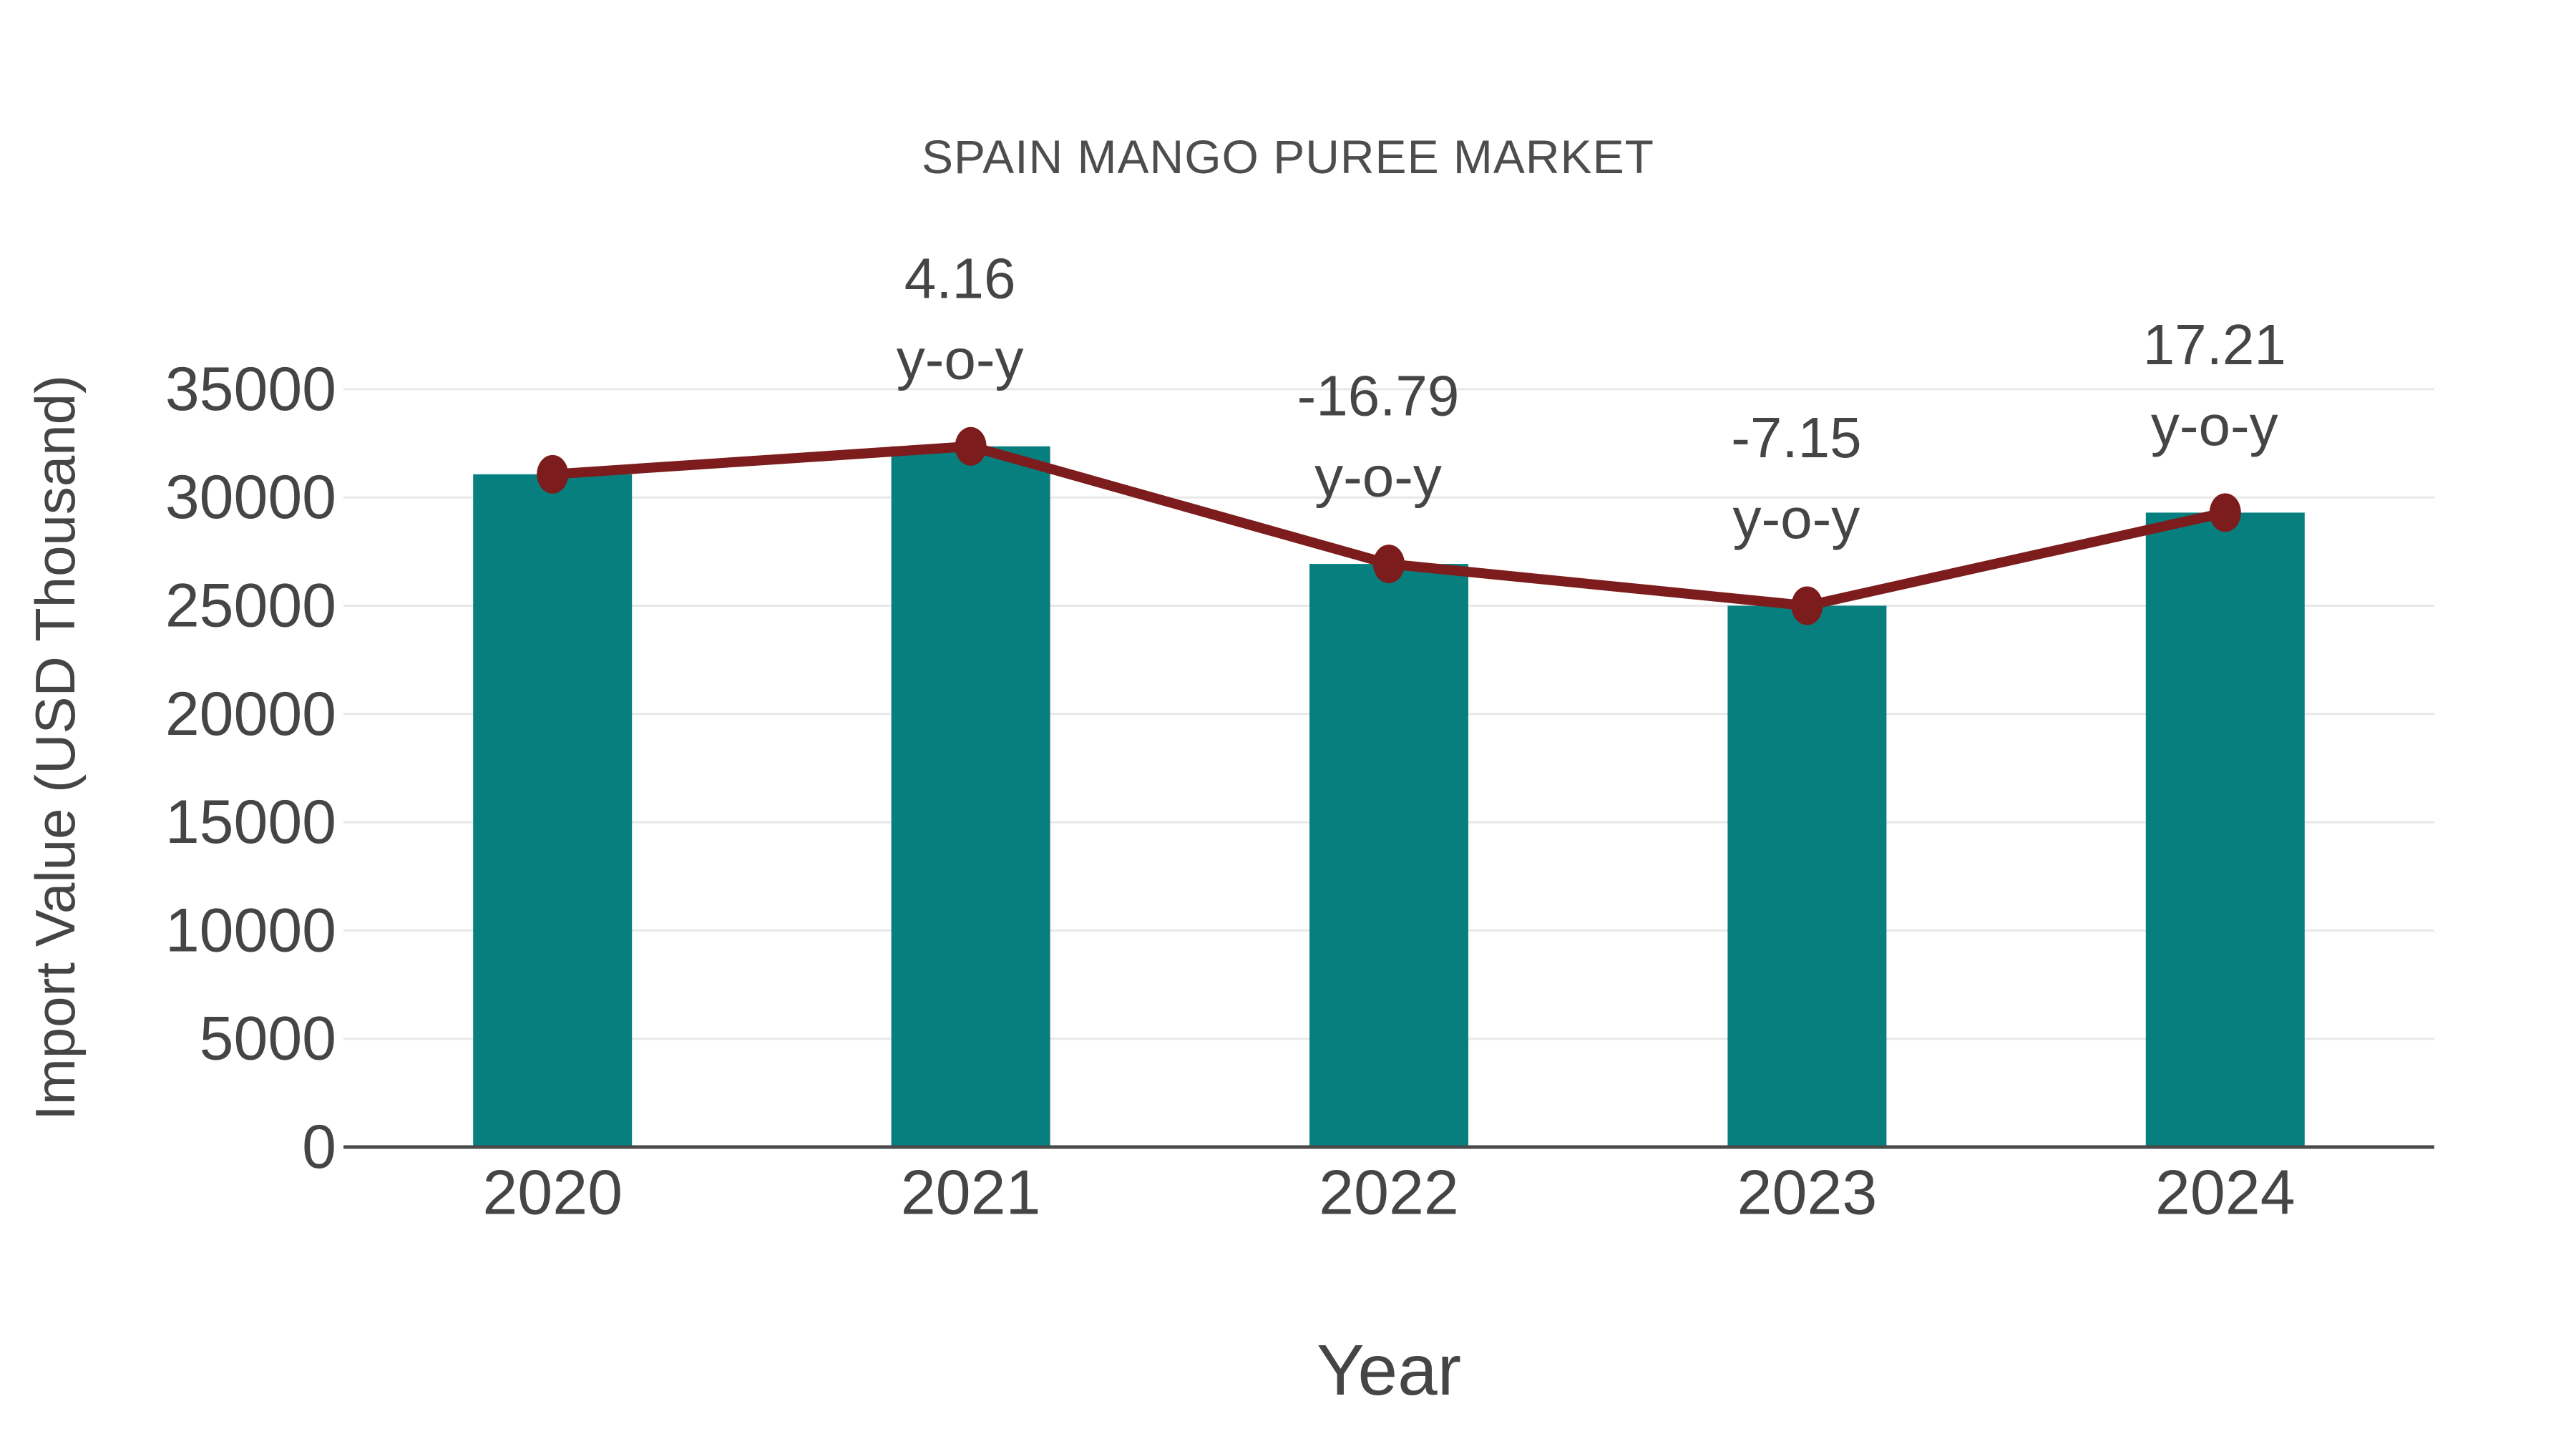 The image size is (2576, 1449). What do you see at coordinates (960, 278) in the screenshot?
I see `annotation-value-2021: 4.16` at bounding box center [960, 278].